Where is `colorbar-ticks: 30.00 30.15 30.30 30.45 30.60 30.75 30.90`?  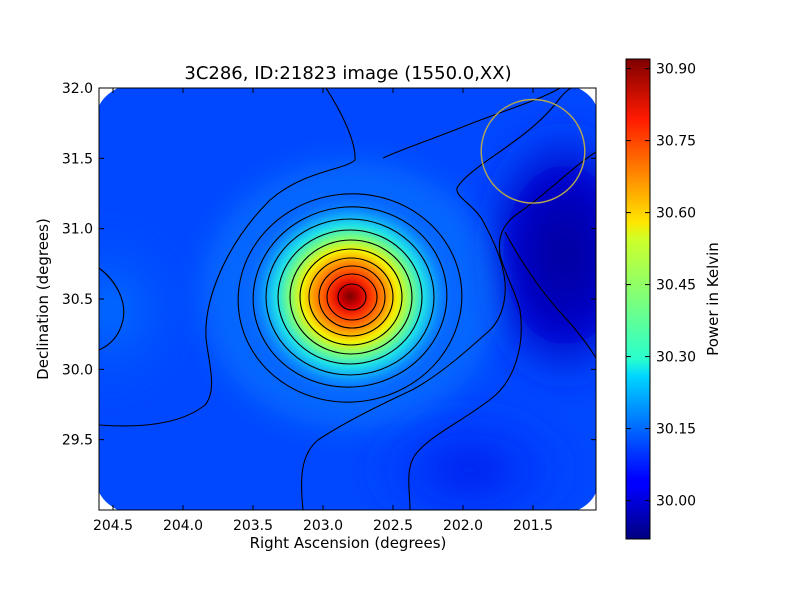
colorbar-ticks: 30.00 30.15 30.30 30.45 30.60 30.75 30.90 is located at coordinates (661, 286).